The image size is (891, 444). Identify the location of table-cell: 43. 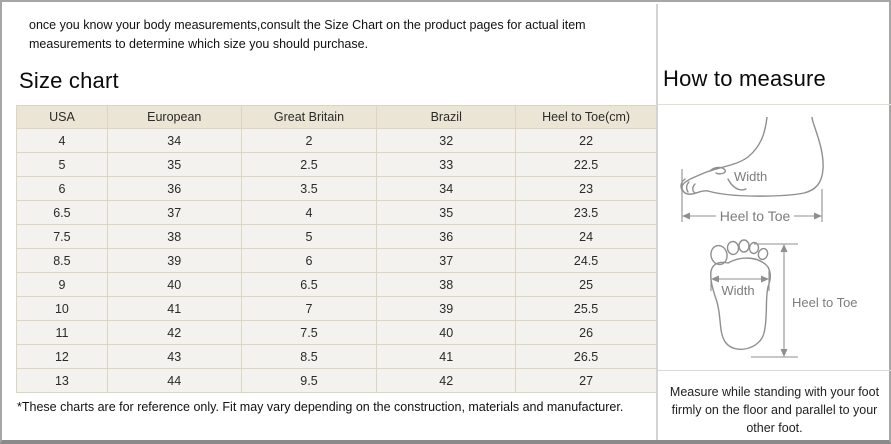
(174, 356).